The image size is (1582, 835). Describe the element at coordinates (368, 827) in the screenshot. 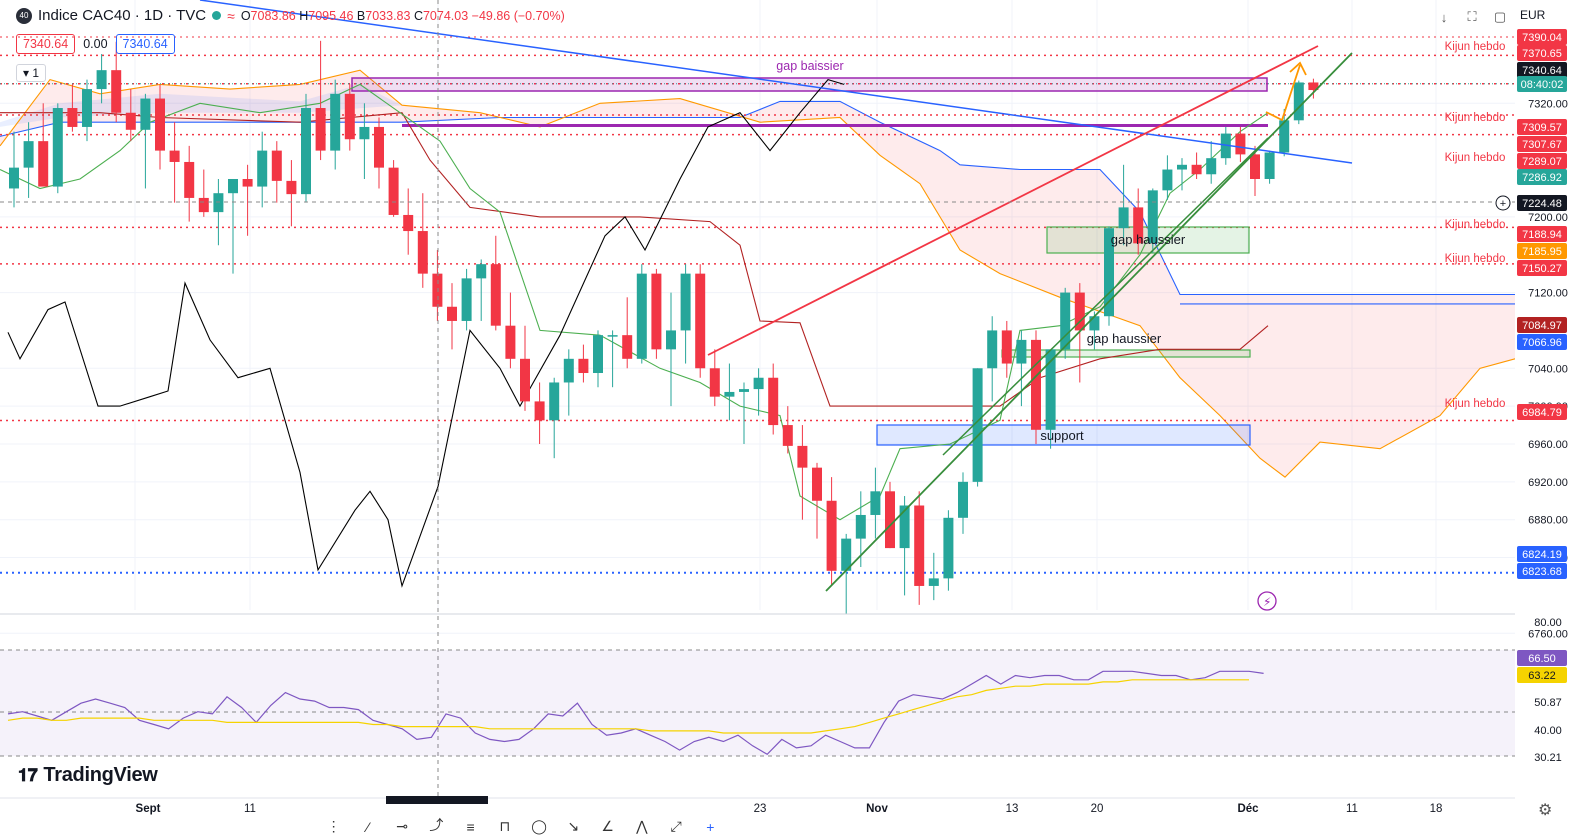

I see `trendline-tool-icon: ⁄` at that location.